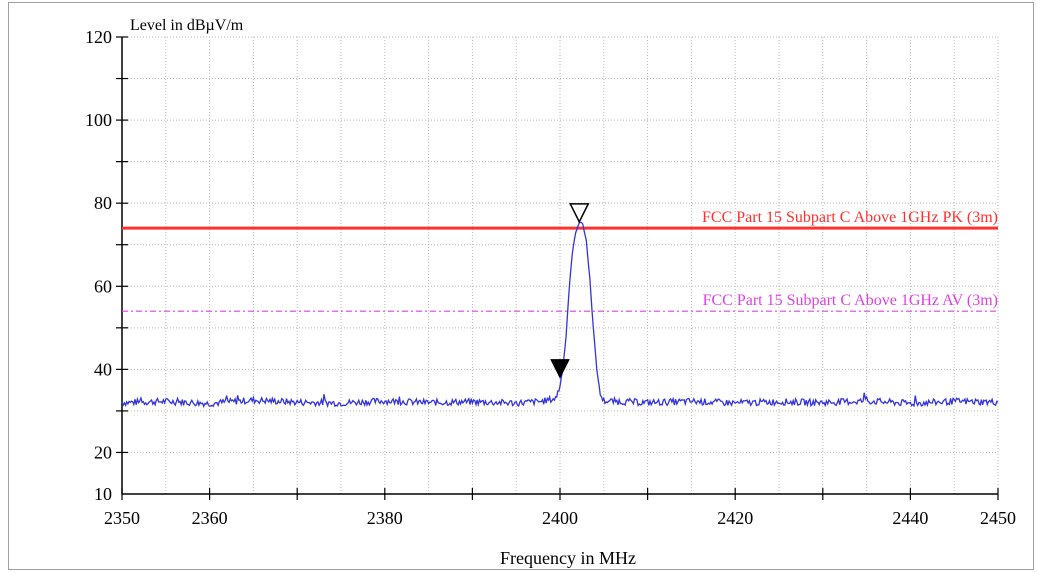  I want to click on x-tick-label: 2380, so click(385, 518).